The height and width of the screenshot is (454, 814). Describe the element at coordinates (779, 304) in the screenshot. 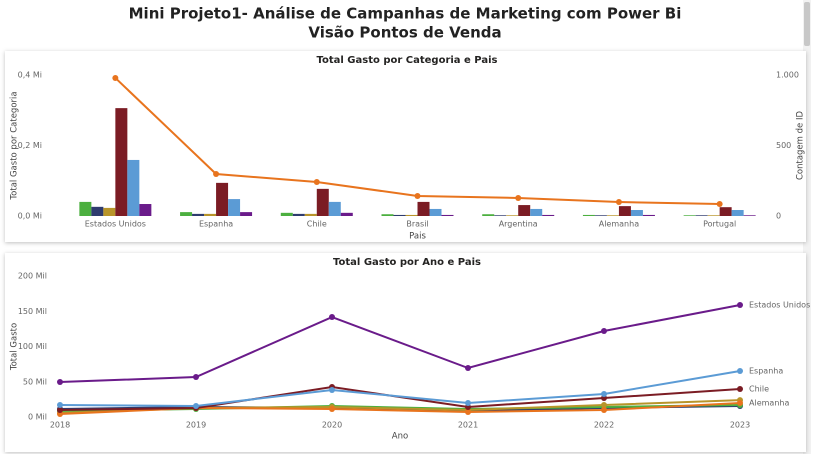

I see `series-label: Estados Unidos` at that location.